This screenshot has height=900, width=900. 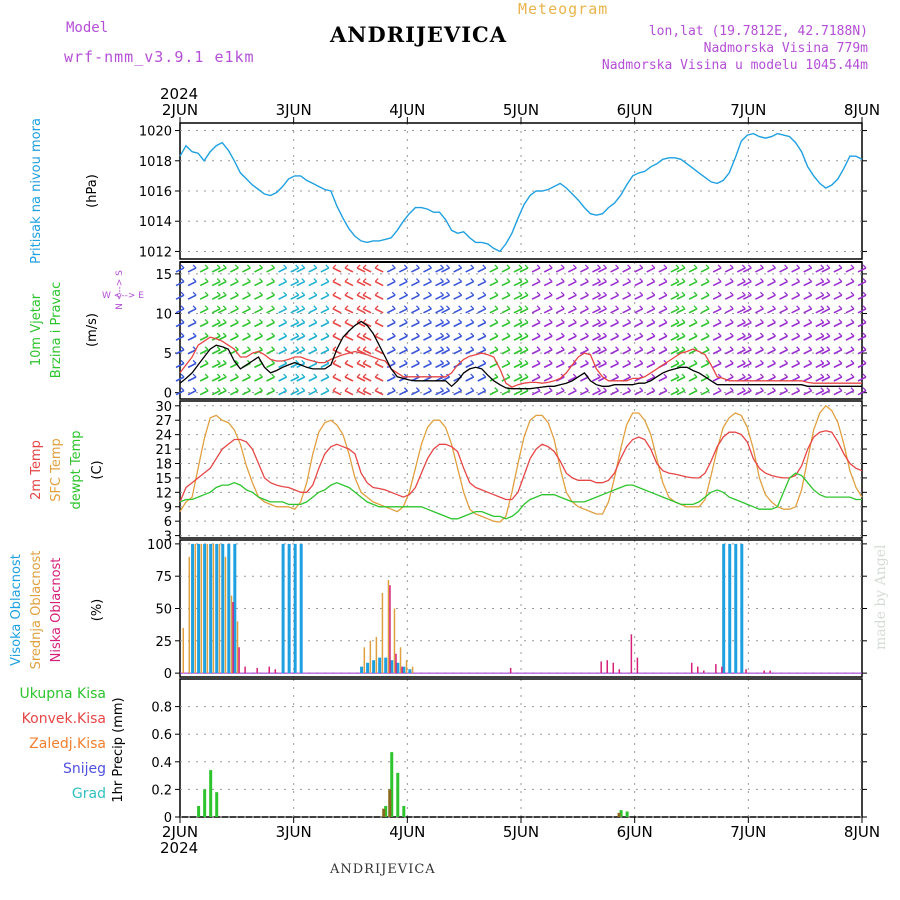 I want to click on x-tick-label-bottom: 2JUN, so click(x=180, y=832).